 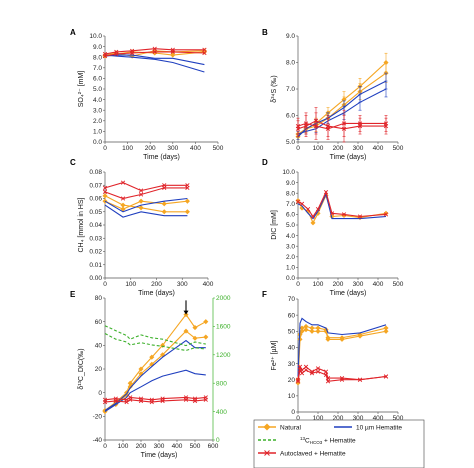 I want to click on data-point-f-2-1-7-b, so click(x=328, y=381).